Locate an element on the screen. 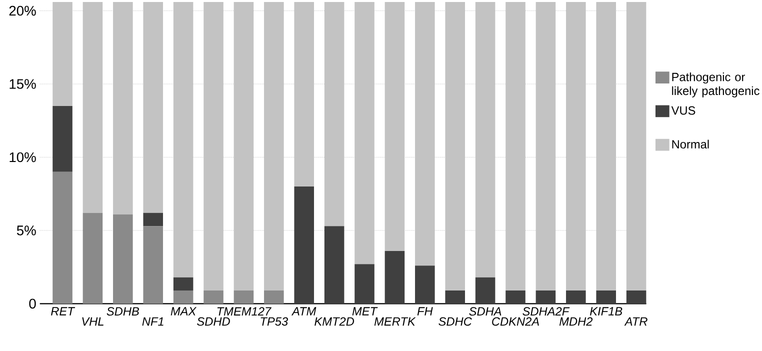 The height and width of the screenshot is (351, 762). legend-label: Normal is located at coordinates (690, 144).